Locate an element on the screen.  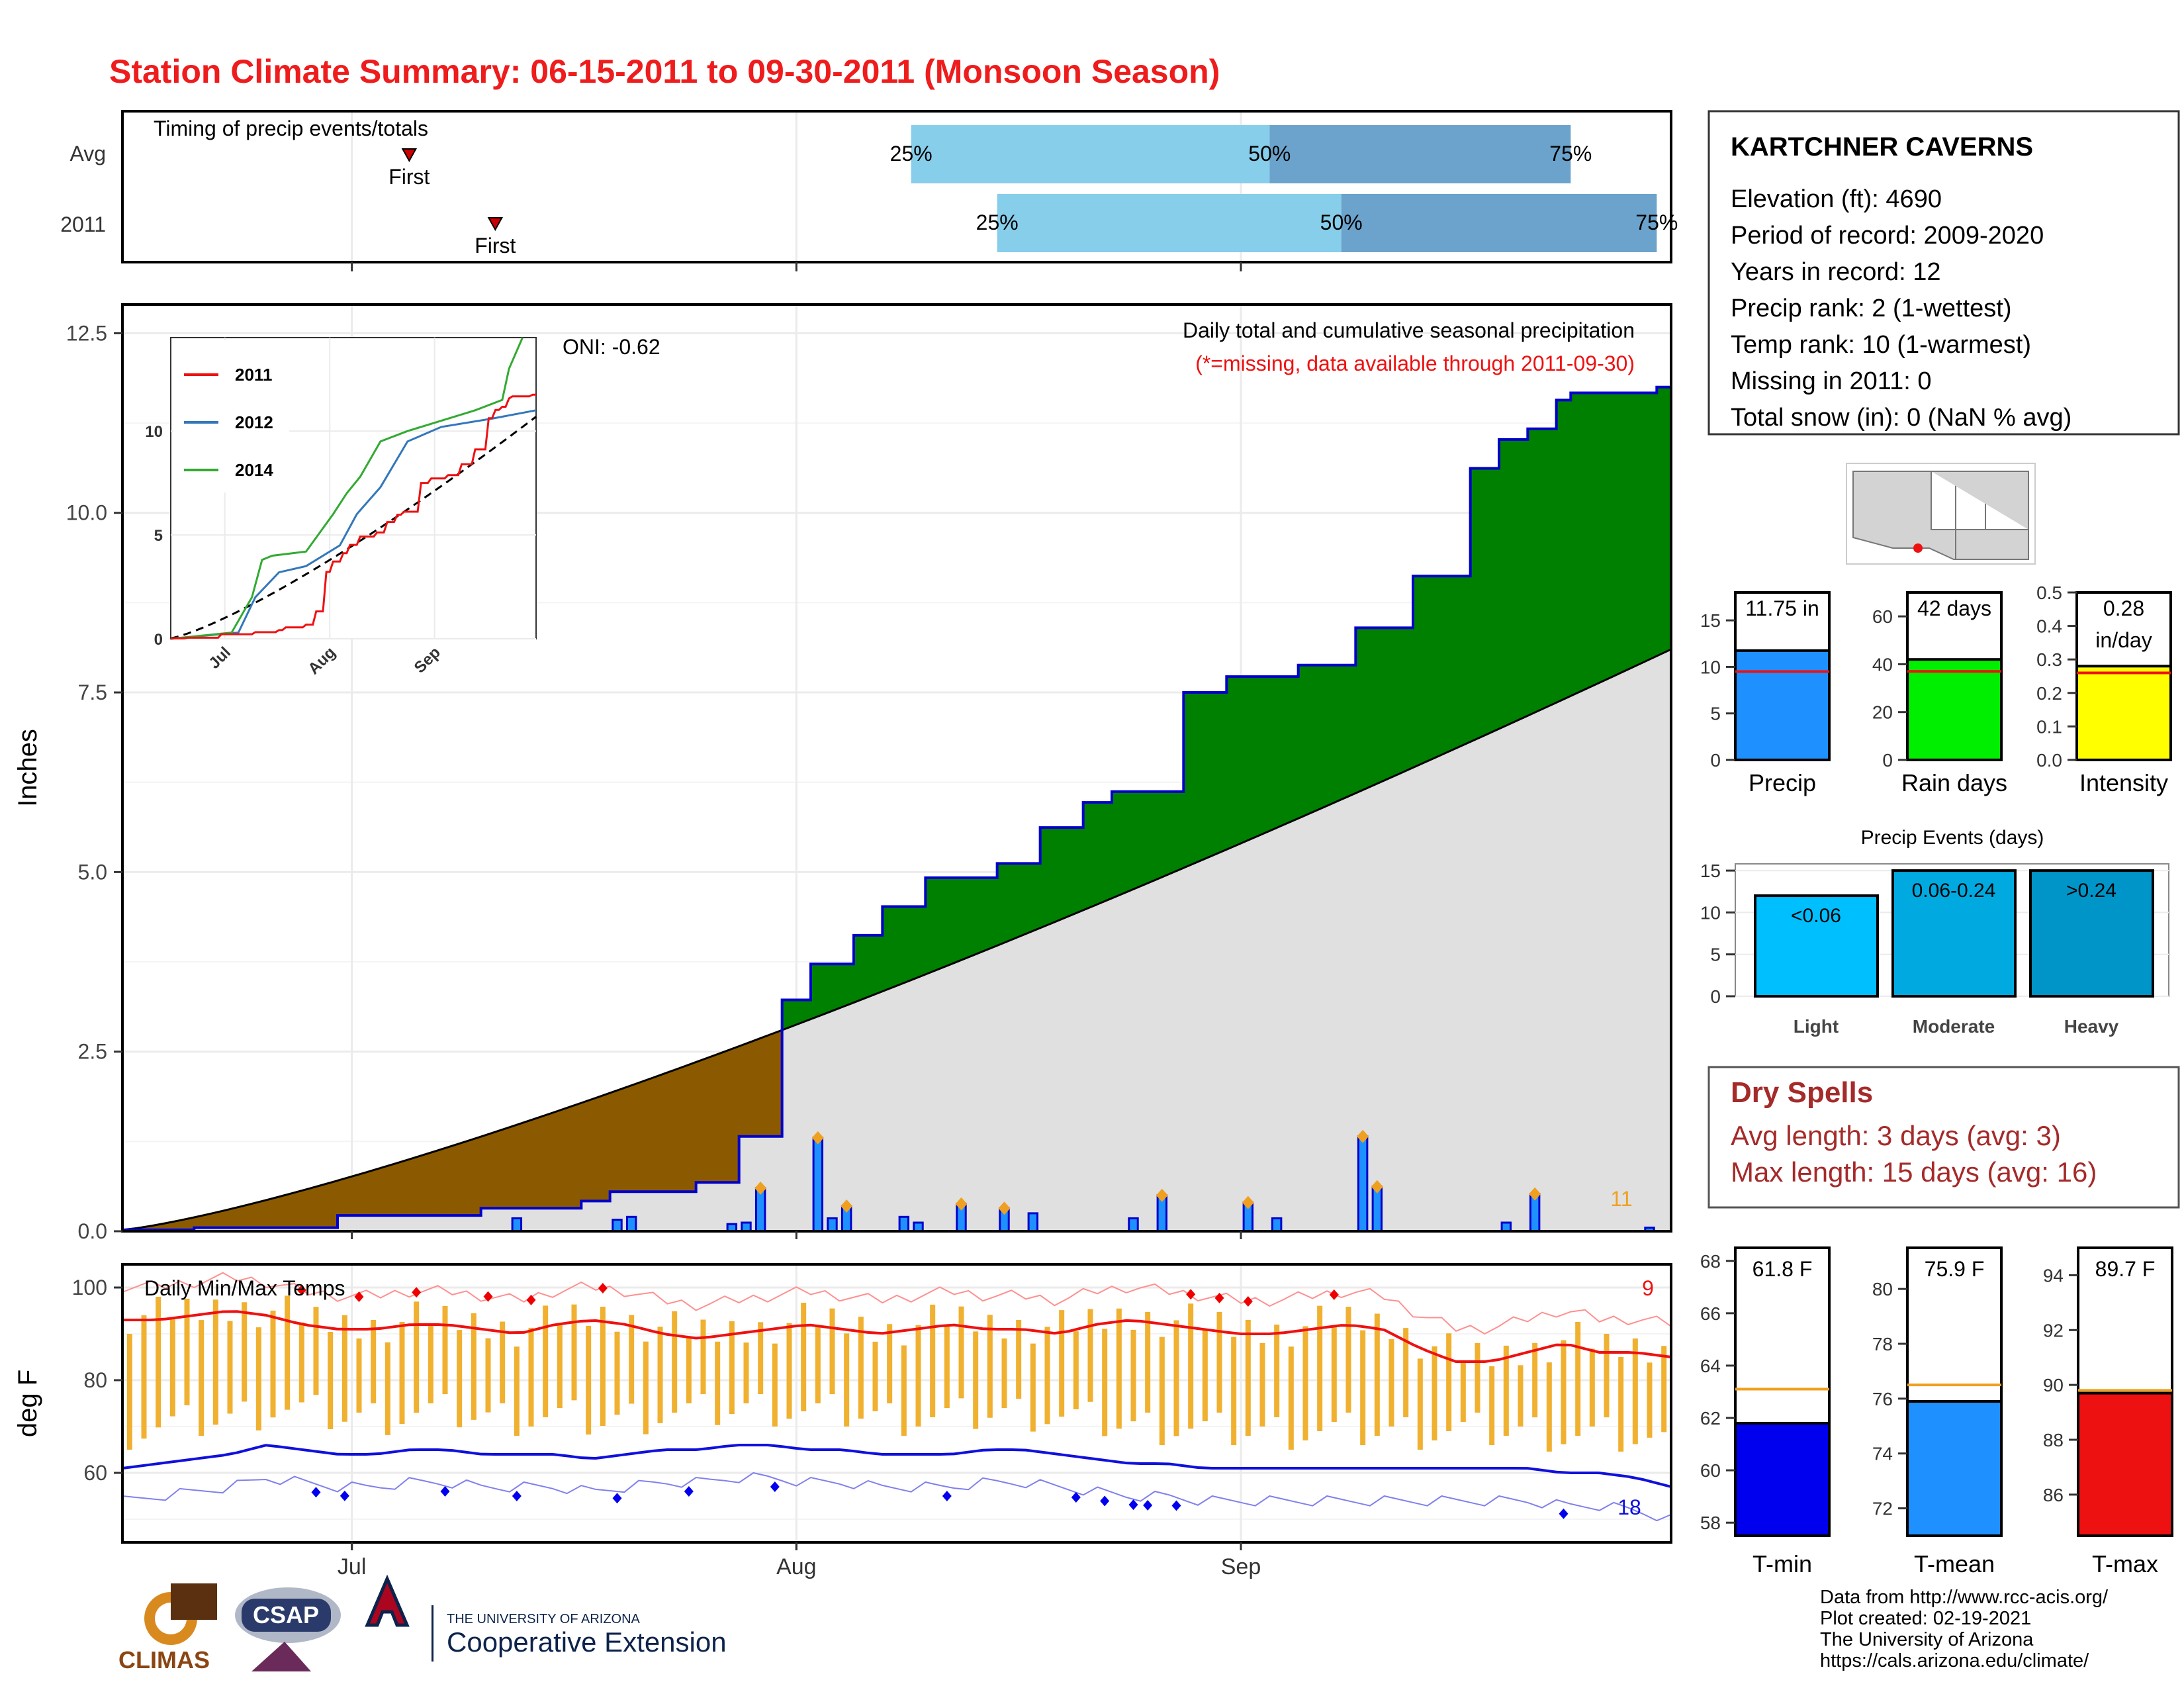
events-bar-value-label: 0.06-0.24 is located at coordinates (1954, 891).